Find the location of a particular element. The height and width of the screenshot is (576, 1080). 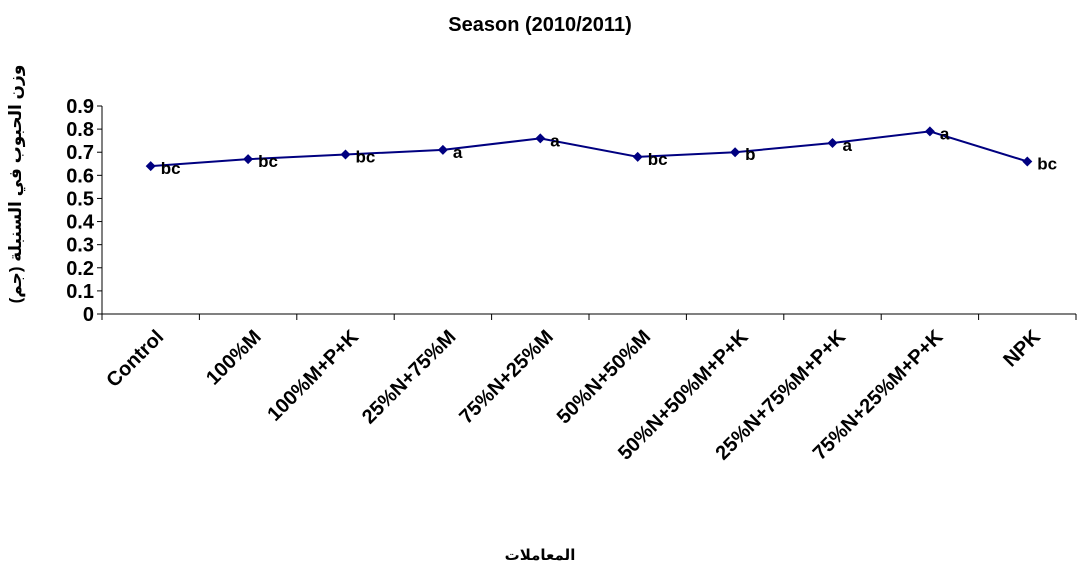

x-tick-label: 25%N+75%M is located at coordinates (409, 377).